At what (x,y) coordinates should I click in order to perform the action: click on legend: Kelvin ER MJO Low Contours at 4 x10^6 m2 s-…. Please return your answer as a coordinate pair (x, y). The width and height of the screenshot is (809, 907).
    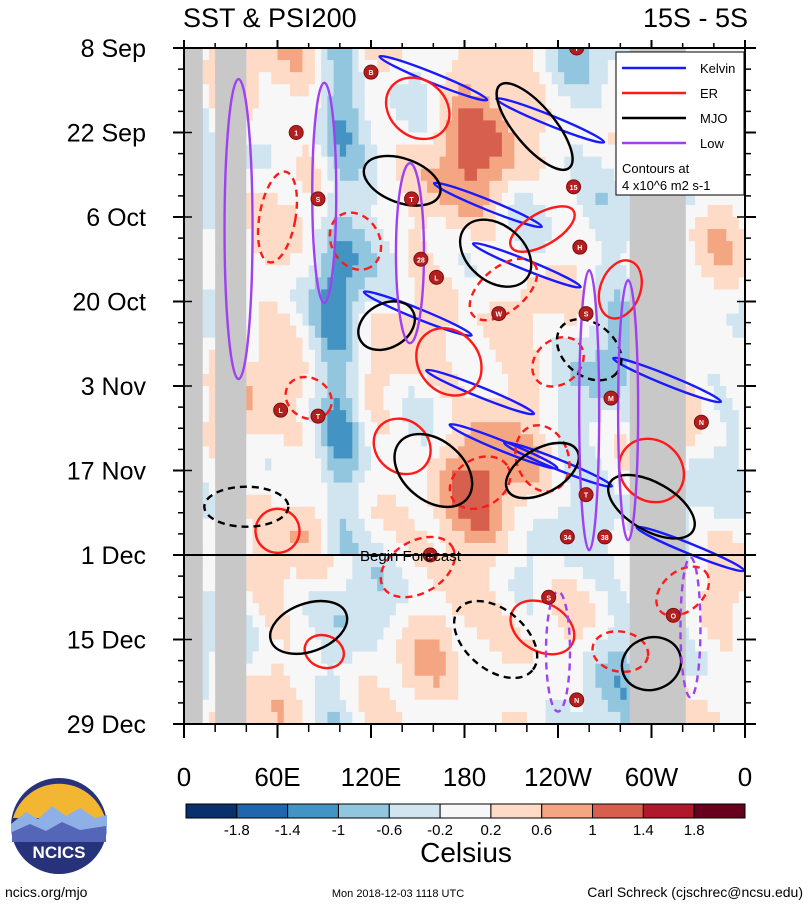
    Looking at the image, I should click on (680, 123).